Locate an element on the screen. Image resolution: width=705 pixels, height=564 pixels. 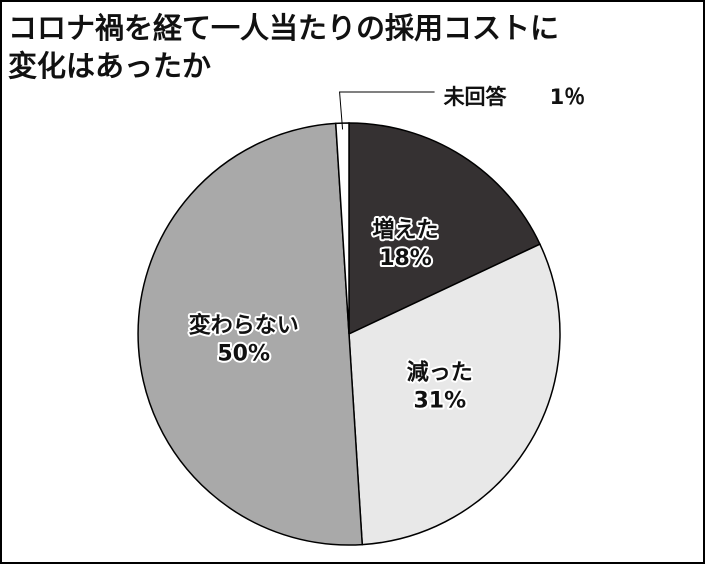
slice-value-label: 50% is located at coordinates (243, 354).